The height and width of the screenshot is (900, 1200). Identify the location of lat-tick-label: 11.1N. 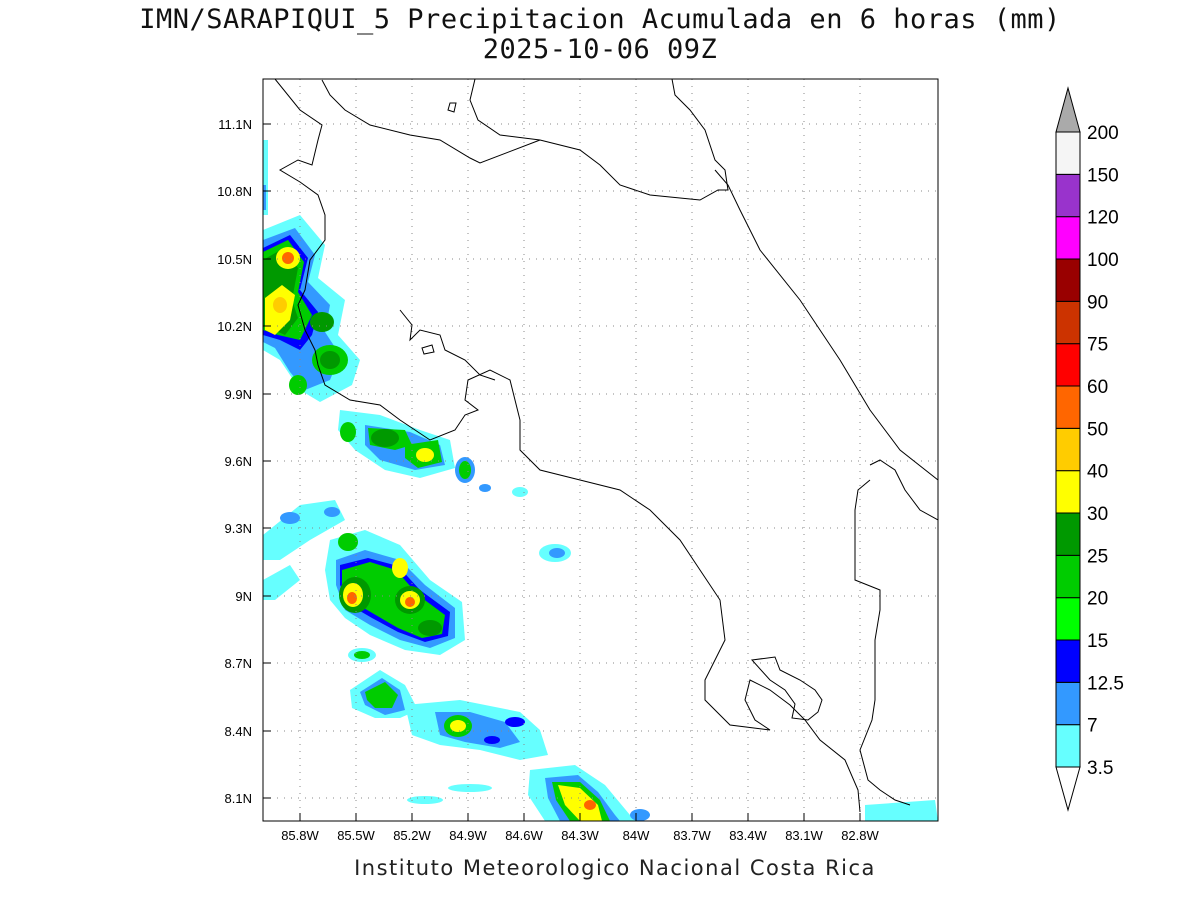
(235, 124).